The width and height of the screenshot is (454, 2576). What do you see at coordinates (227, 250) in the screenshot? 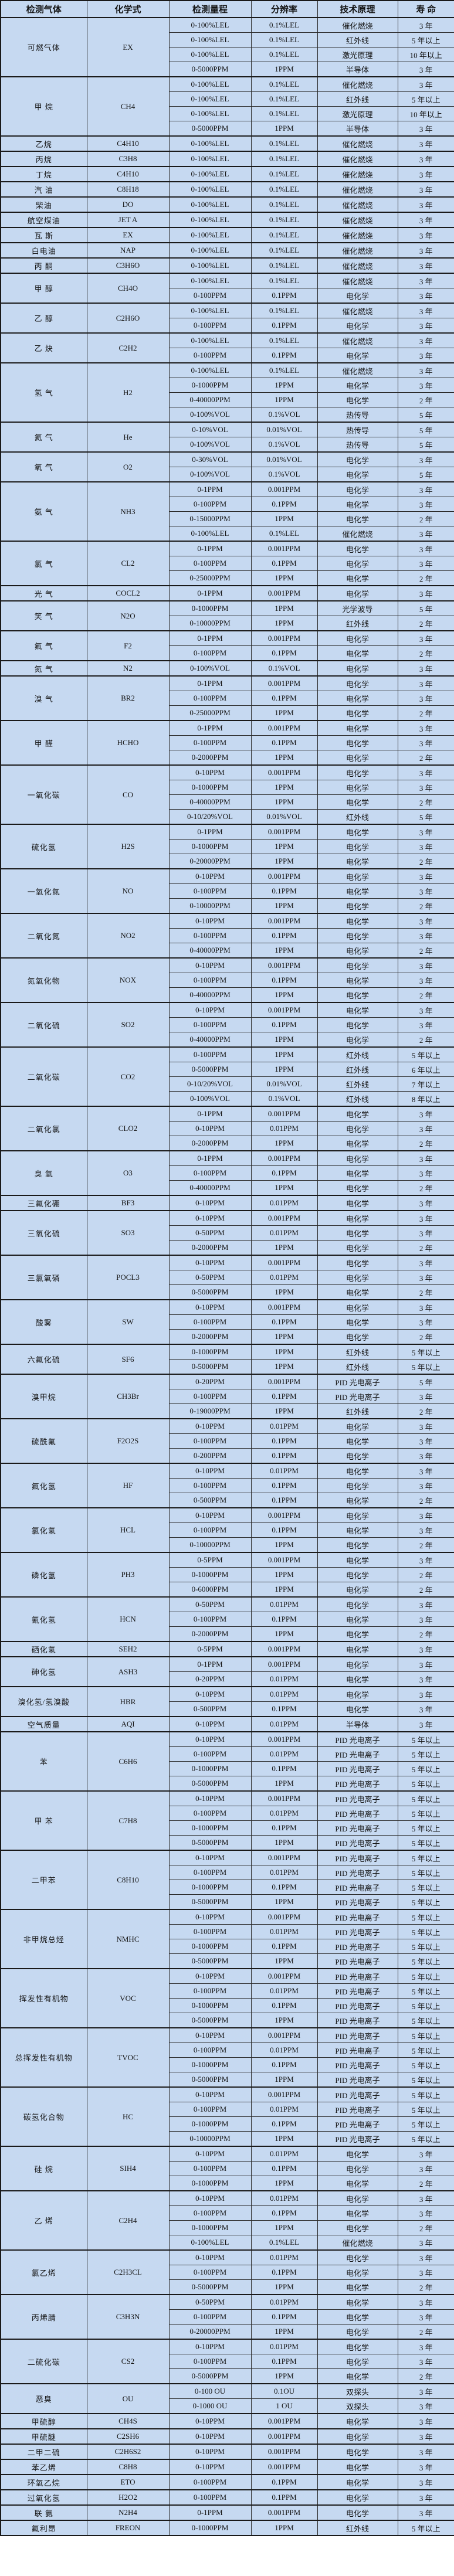
I see `table-row: 白电油 NAP 0-100%LEL 0.1%LEL 催化燃烧 3 年` at bounding box center [227, 250].